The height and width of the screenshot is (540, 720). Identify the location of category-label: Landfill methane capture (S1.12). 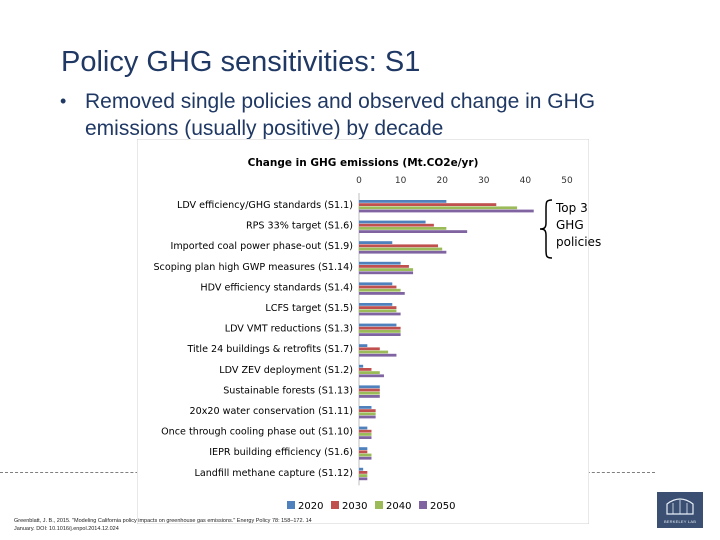
(273, 473).